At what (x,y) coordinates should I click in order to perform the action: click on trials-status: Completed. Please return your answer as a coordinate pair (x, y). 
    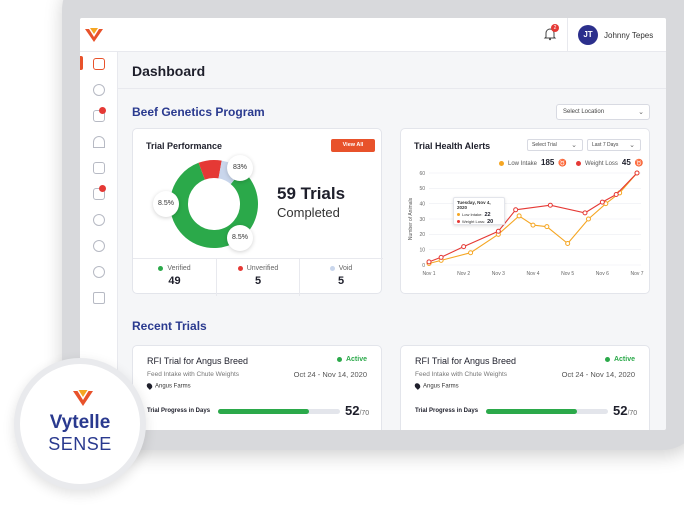
    Looking at the image, I should click on (308, 212).